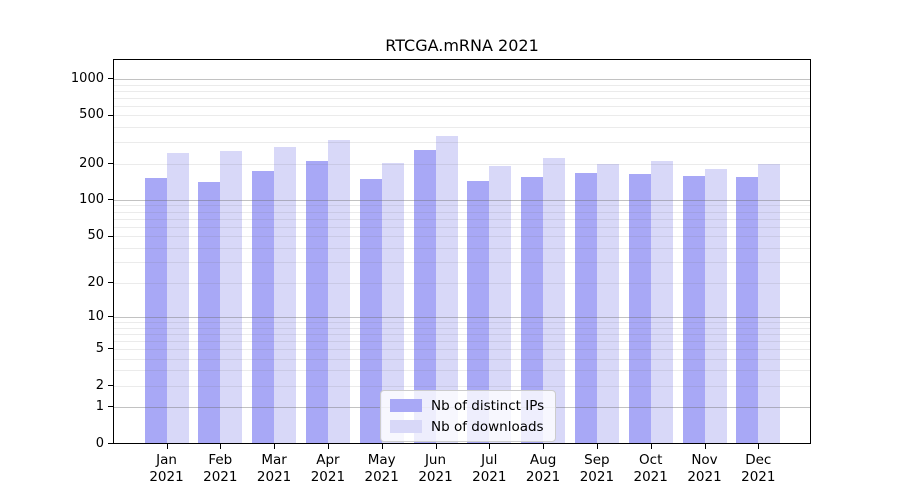  I want to click on x-tick-label: Jan 2021, so click(166, 468).